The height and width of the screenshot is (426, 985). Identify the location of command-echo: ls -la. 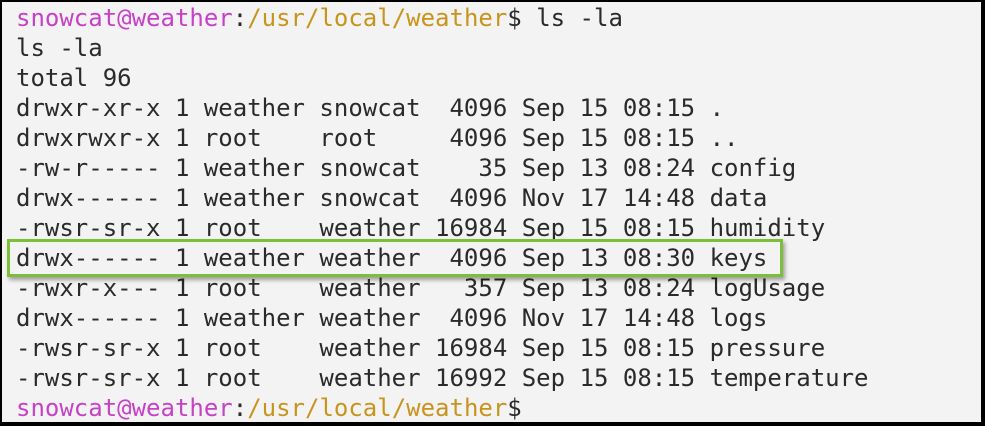
(59, 48).